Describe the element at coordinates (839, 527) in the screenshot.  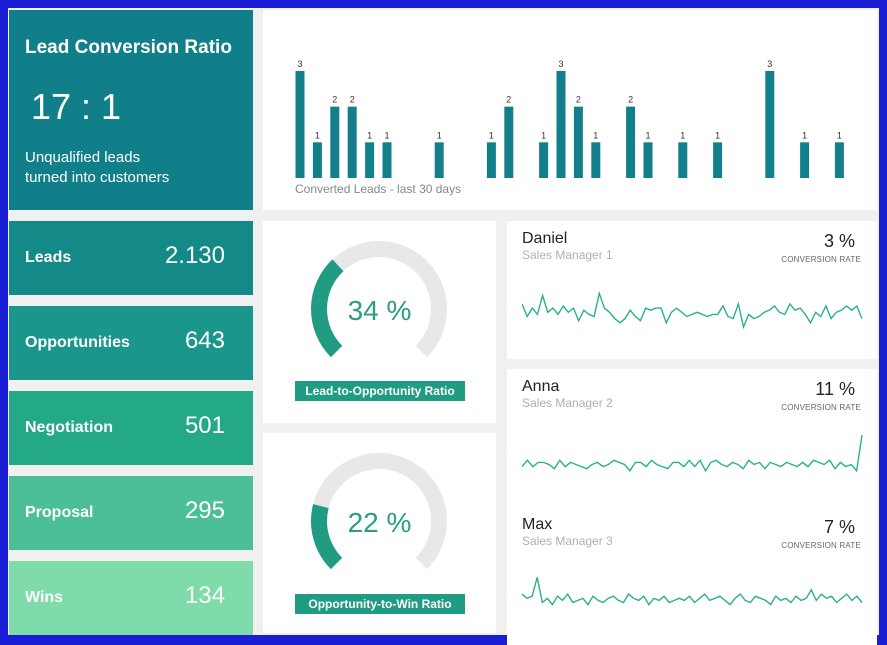
I see `rep-rate: 7 %` at that location.